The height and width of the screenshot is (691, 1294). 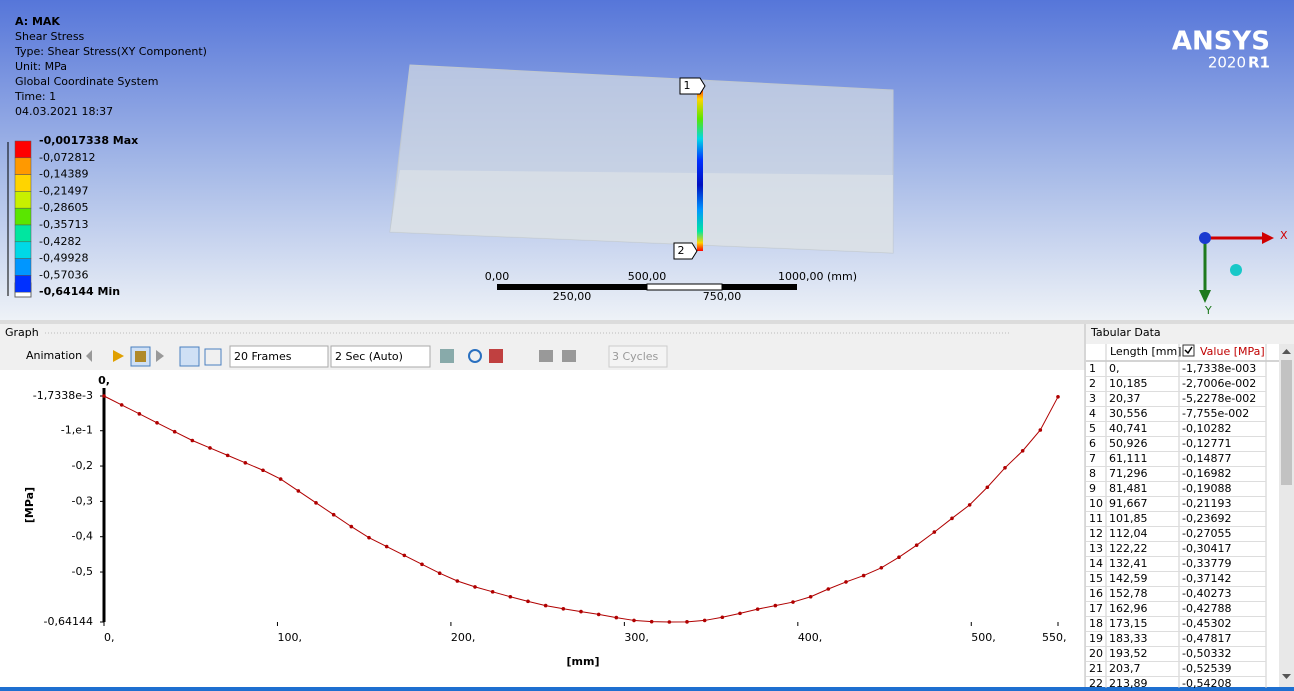 What do you see at coordinates (1206, 443) in the screenshot?
I see `table-cell: -0,12771` at bounding box center [1206, 443].